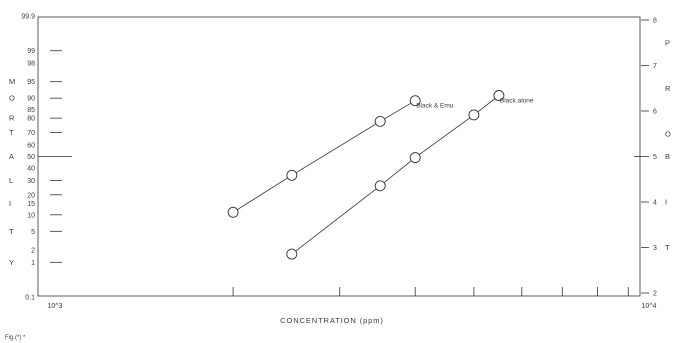 Image resolution: width=673 pixels, height=343 pixels. What do you see at coordinates (31, 64) in the screenshot?
I see `y-tick-label: 98` at bounding box center [31, 64].